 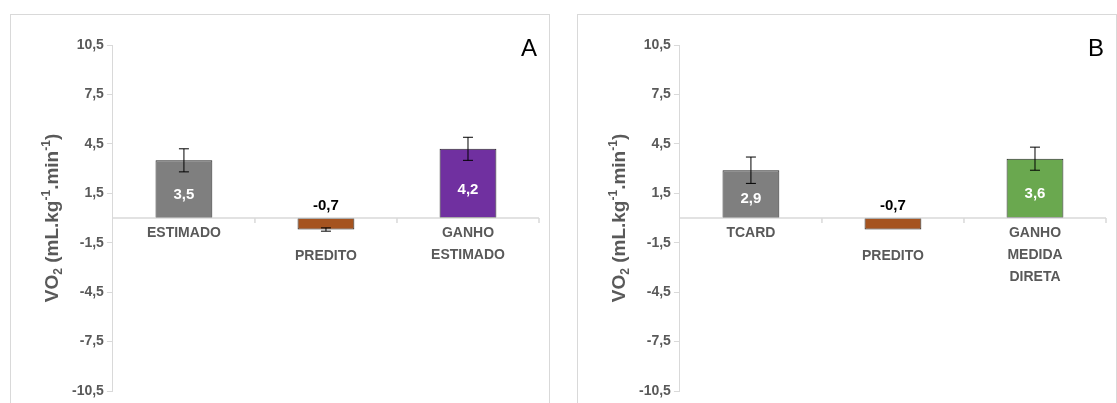 I want to click on annotation: B, so click(x=1095, y=47).